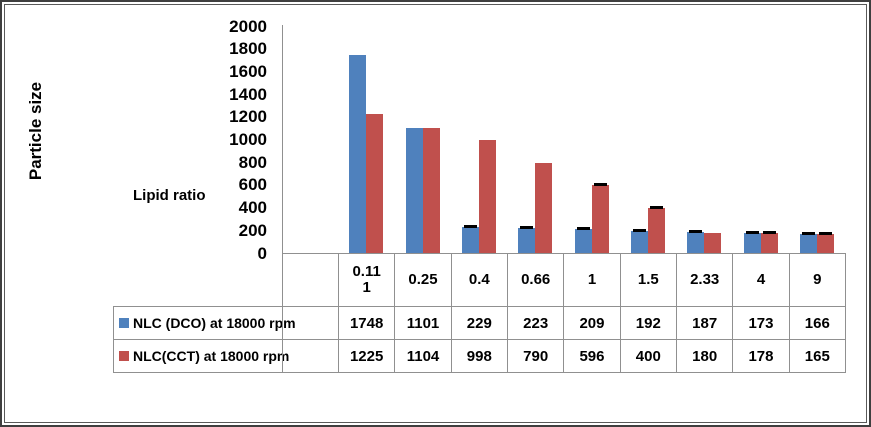 The width and height of the screenshot is (871, 427). What do you see at coordinates (536, 280) in the screenshot?
I see `table-header-cell: 0.66` at bounding box center [536, 280].